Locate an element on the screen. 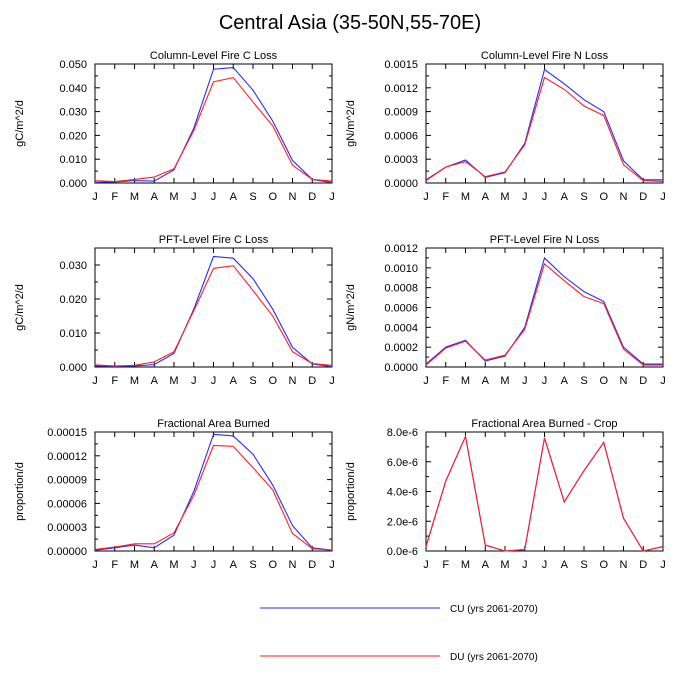 The image size is (700, 700). y-tick-label: 0.00003 is located at coordinates (67, 528).